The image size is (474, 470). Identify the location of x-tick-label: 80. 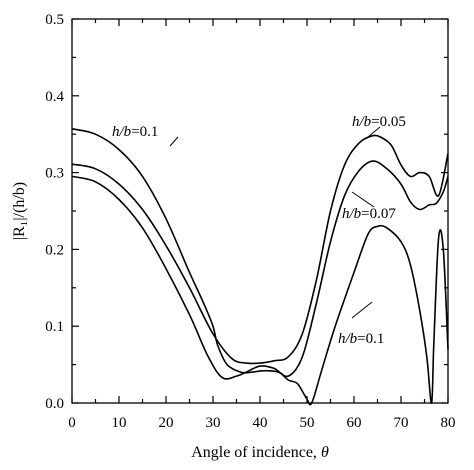
(448, 423).